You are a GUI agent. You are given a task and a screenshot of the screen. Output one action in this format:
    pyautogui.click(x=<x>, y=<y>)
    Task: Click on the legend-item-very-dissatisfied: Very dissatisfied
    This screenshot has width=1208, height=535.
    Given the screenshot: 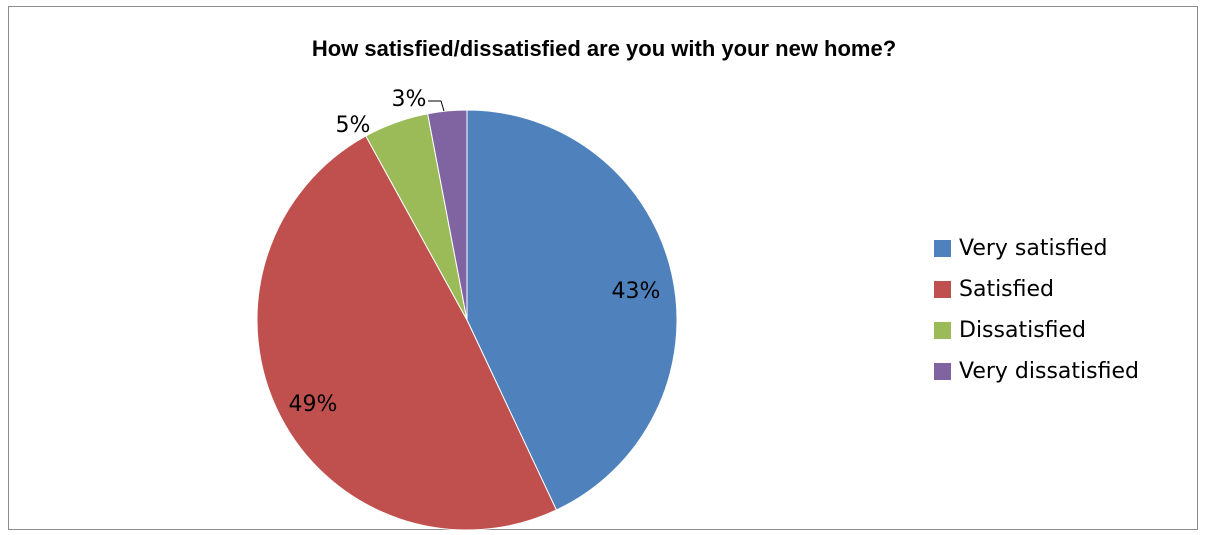 What is the action you would take?
    pyautogui.click(x=1036, y=371)
    